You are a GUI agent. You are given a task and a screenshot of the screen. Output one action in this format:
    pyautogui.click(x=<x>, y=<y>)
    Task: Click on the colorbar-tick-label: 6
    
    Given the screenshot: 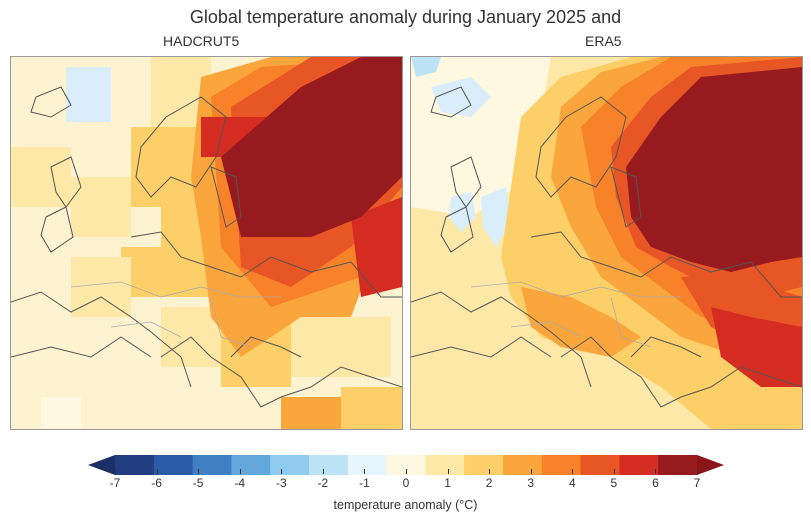 What is the action you would take?
    pyautogui.click(x=655, y=483)
    